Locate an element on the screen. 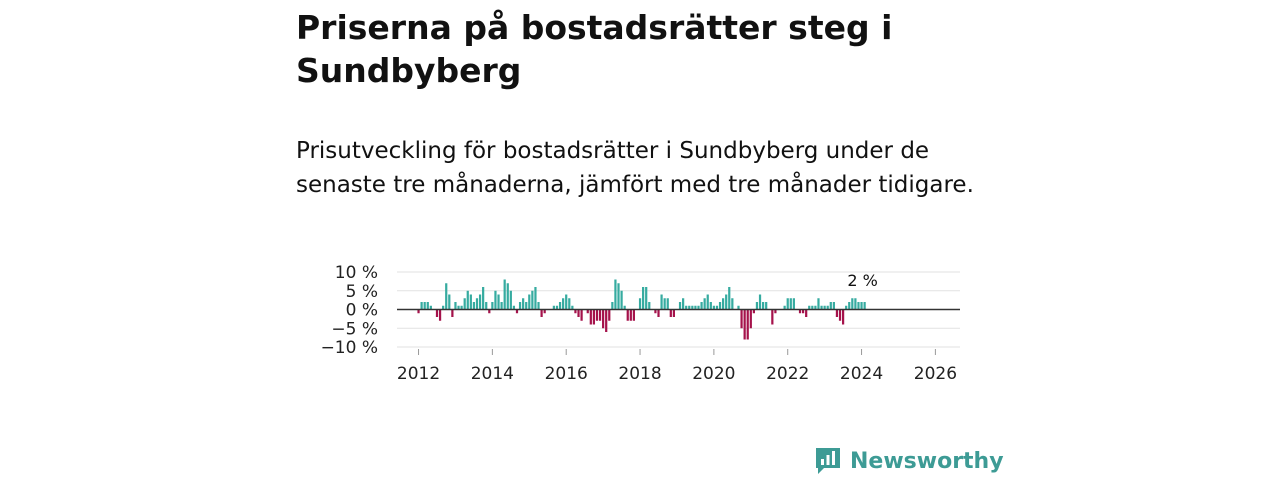 This screenshot has width=1280, height=480. newsworthy-brand: Newsworthy is located at coordinates (909, 461).